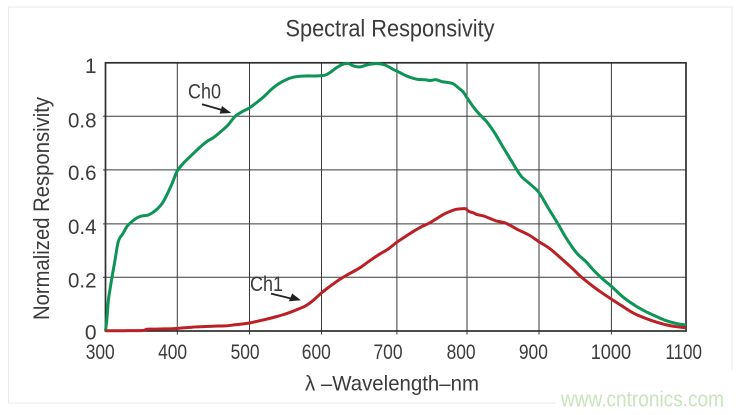 This screenshot has height=415, width=745. Describe the element at coordinates (388, 352) in the screenshot. I see `svg-text: 700` at that location.